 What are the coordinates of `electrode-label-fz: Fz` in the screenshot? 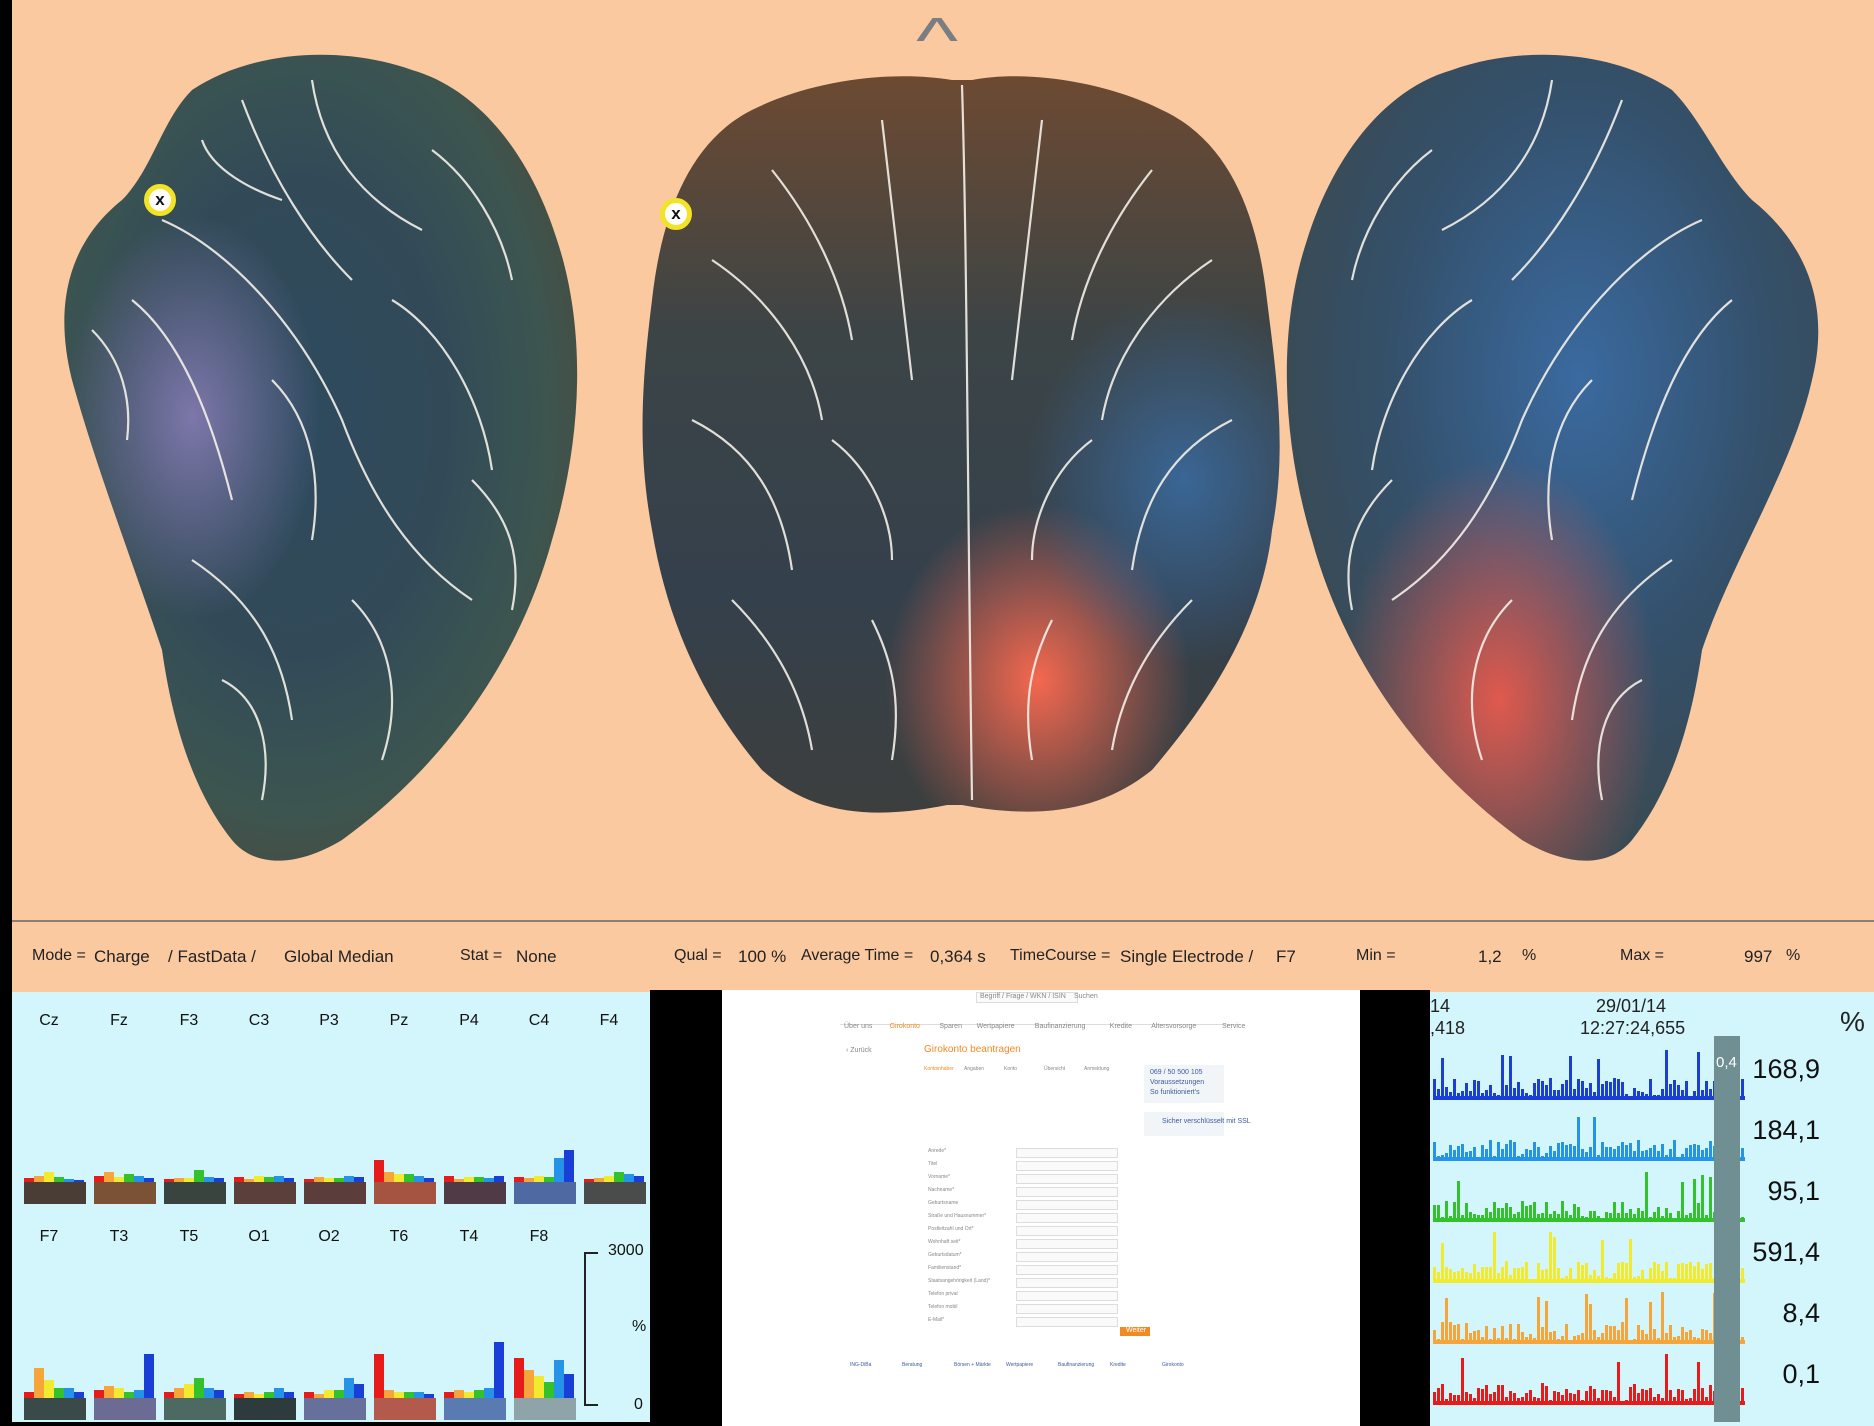 It's located at (119, 1020).